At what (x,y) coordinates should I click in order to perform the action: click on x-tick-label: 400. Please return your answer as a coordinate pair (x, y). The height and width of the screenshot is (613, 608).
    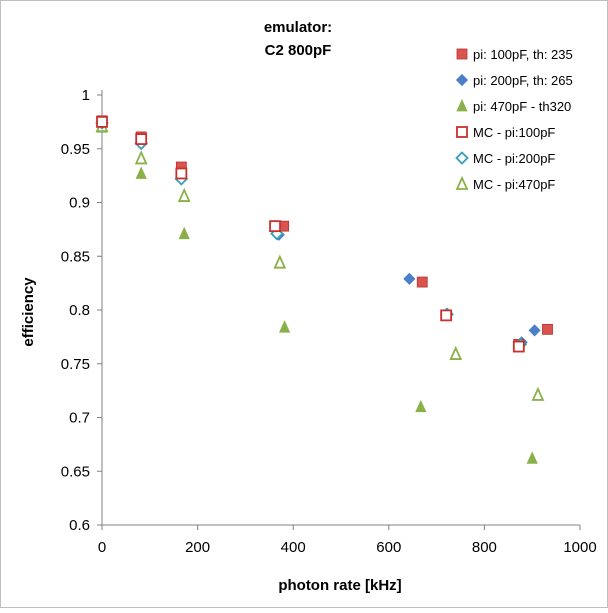
    Looking at the image, I should click on (293, 547).